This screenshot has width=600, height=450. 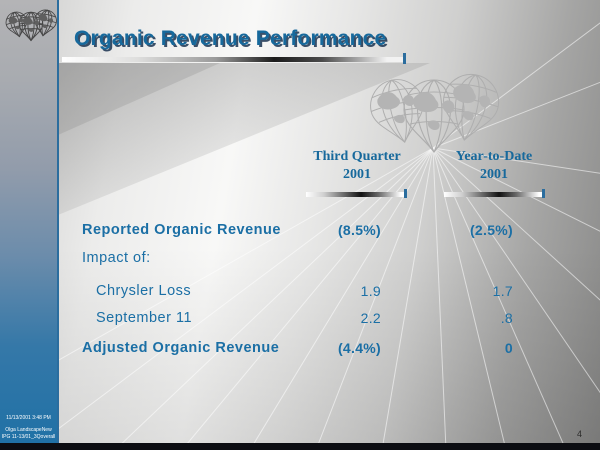 I want to click on footer-file-name: IPG 11-13/01_3Qoverall, so click(x=28, y=437).